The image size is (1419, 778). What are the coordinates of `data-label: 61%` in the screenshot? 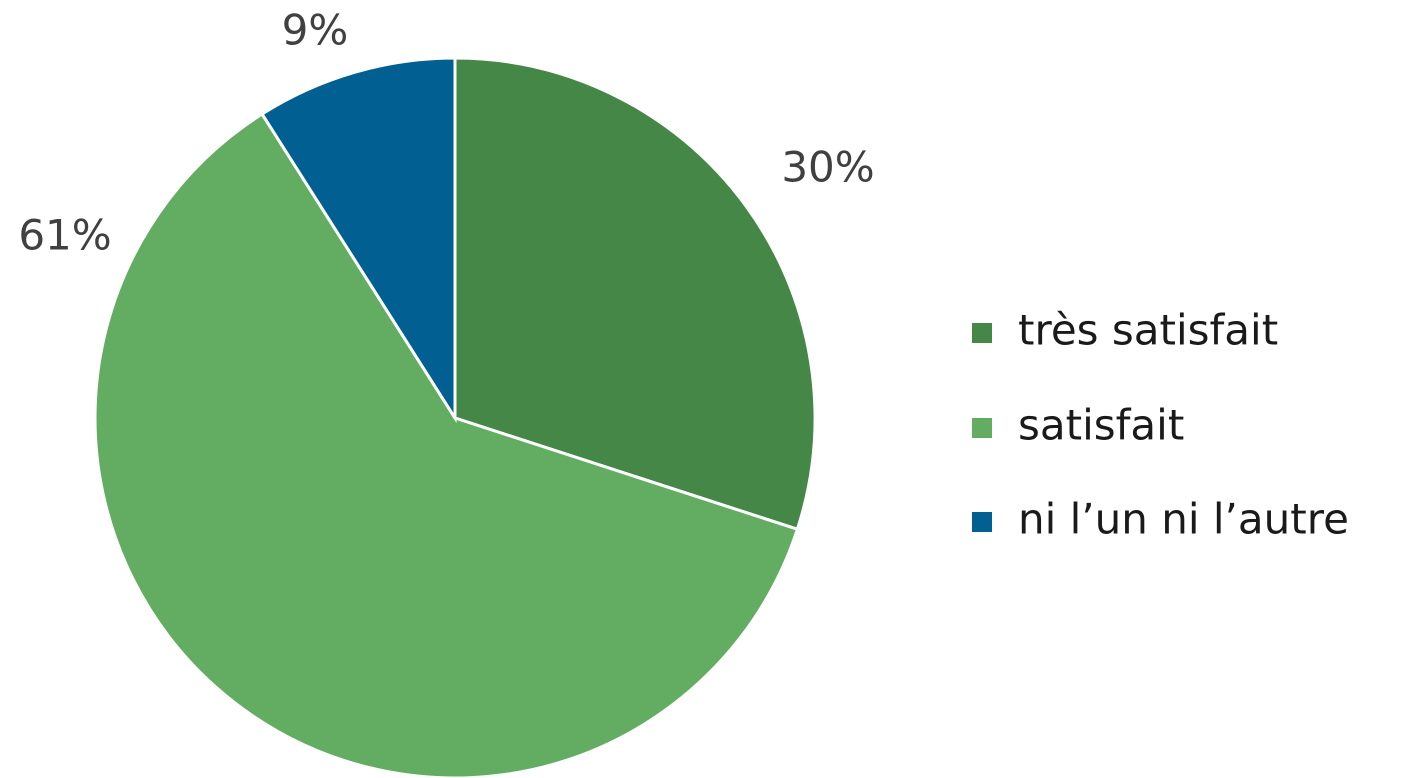 It's located at (64, 235).